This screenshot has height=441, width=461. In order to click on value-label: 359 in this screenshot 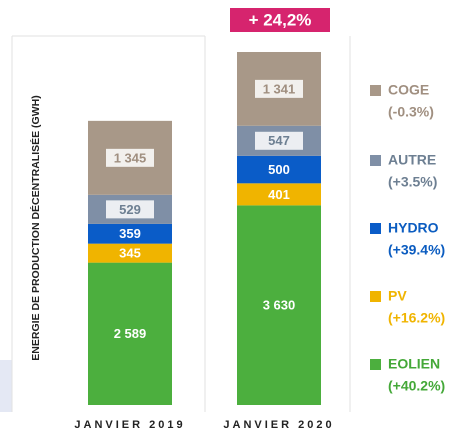, I will do `click(130, 233)`.